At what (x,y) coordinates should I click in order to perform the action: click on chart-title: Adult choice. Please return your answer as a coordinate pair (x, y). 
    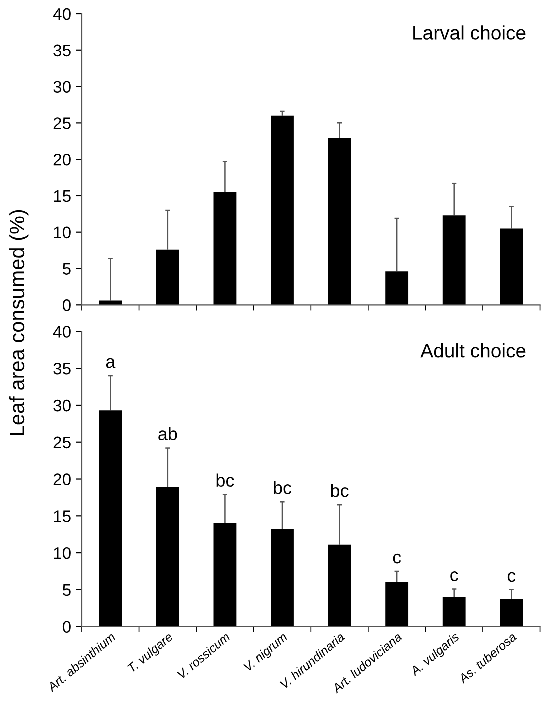
    Looking at the image, I should click on (473, 351).